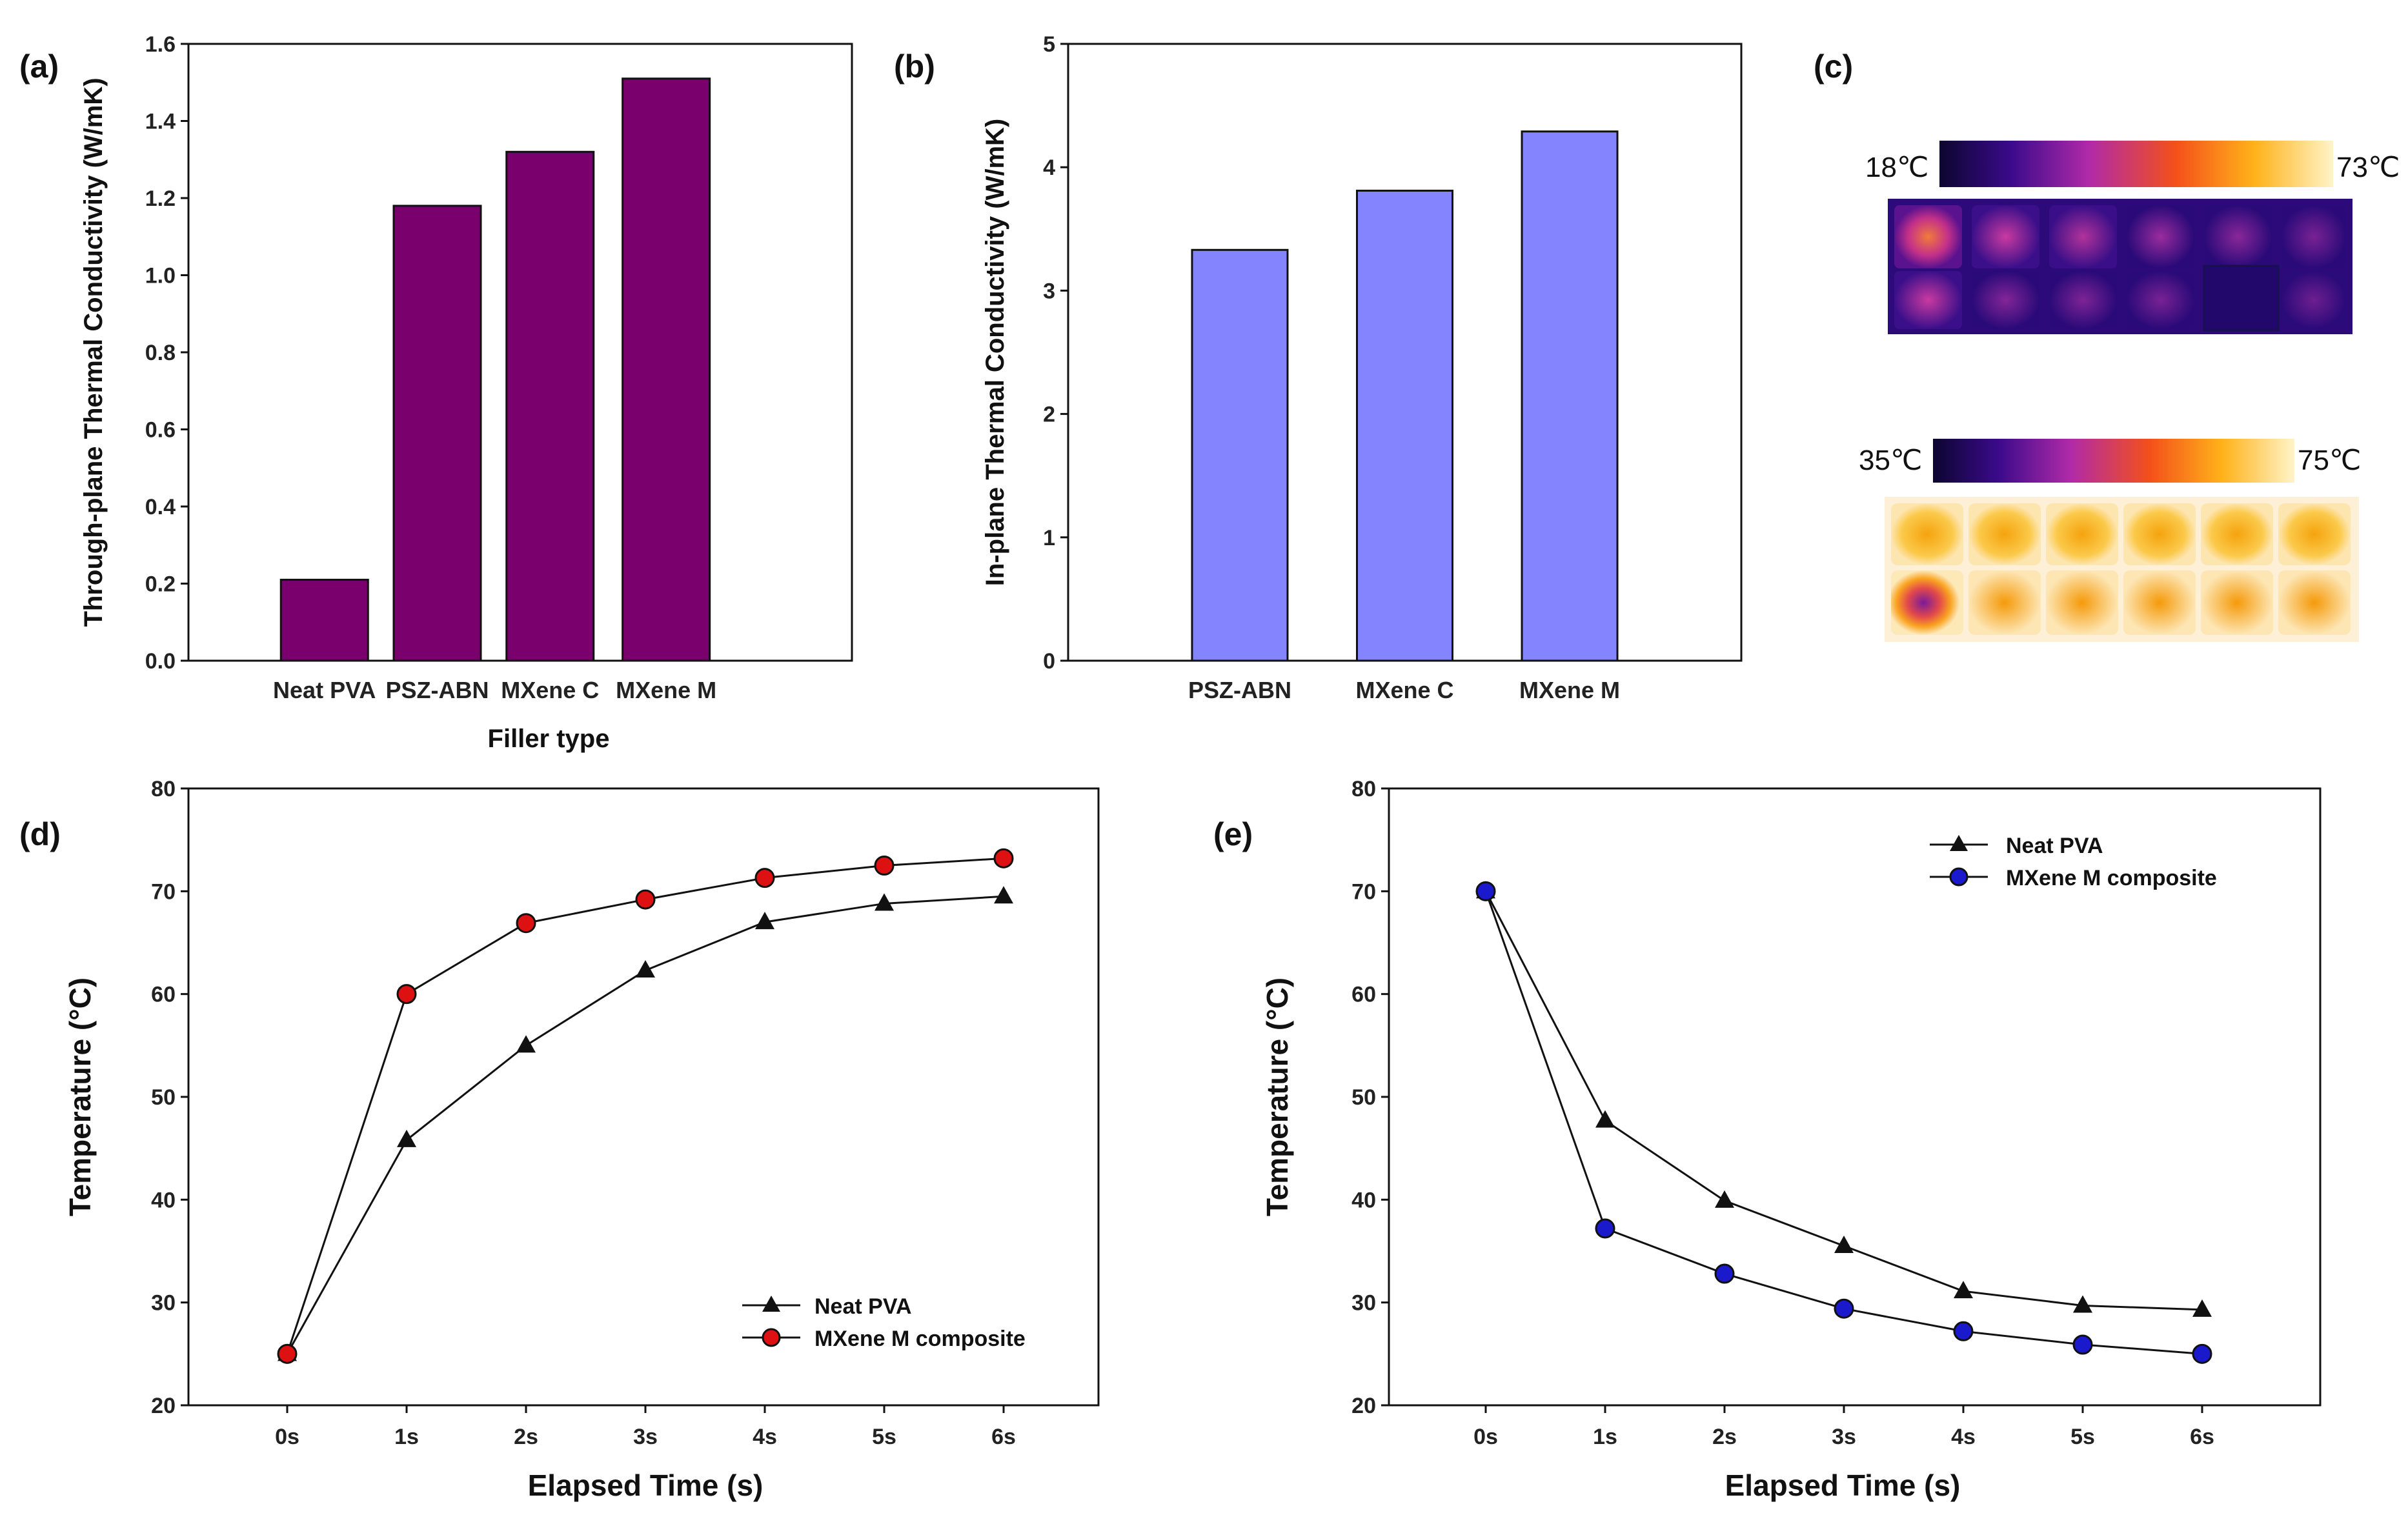 The width and height of the screenshot is (2408, 1524). Describe the element at coordinates (2111, 878) in the screenshot. I see `legend-e-series-2: MXene M composite` at that location.